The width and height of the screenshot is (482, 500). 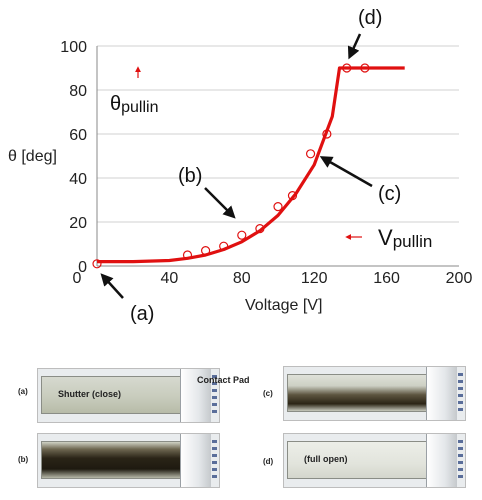 I want to click on photo-d: (full open), so click(x=374, y=460).